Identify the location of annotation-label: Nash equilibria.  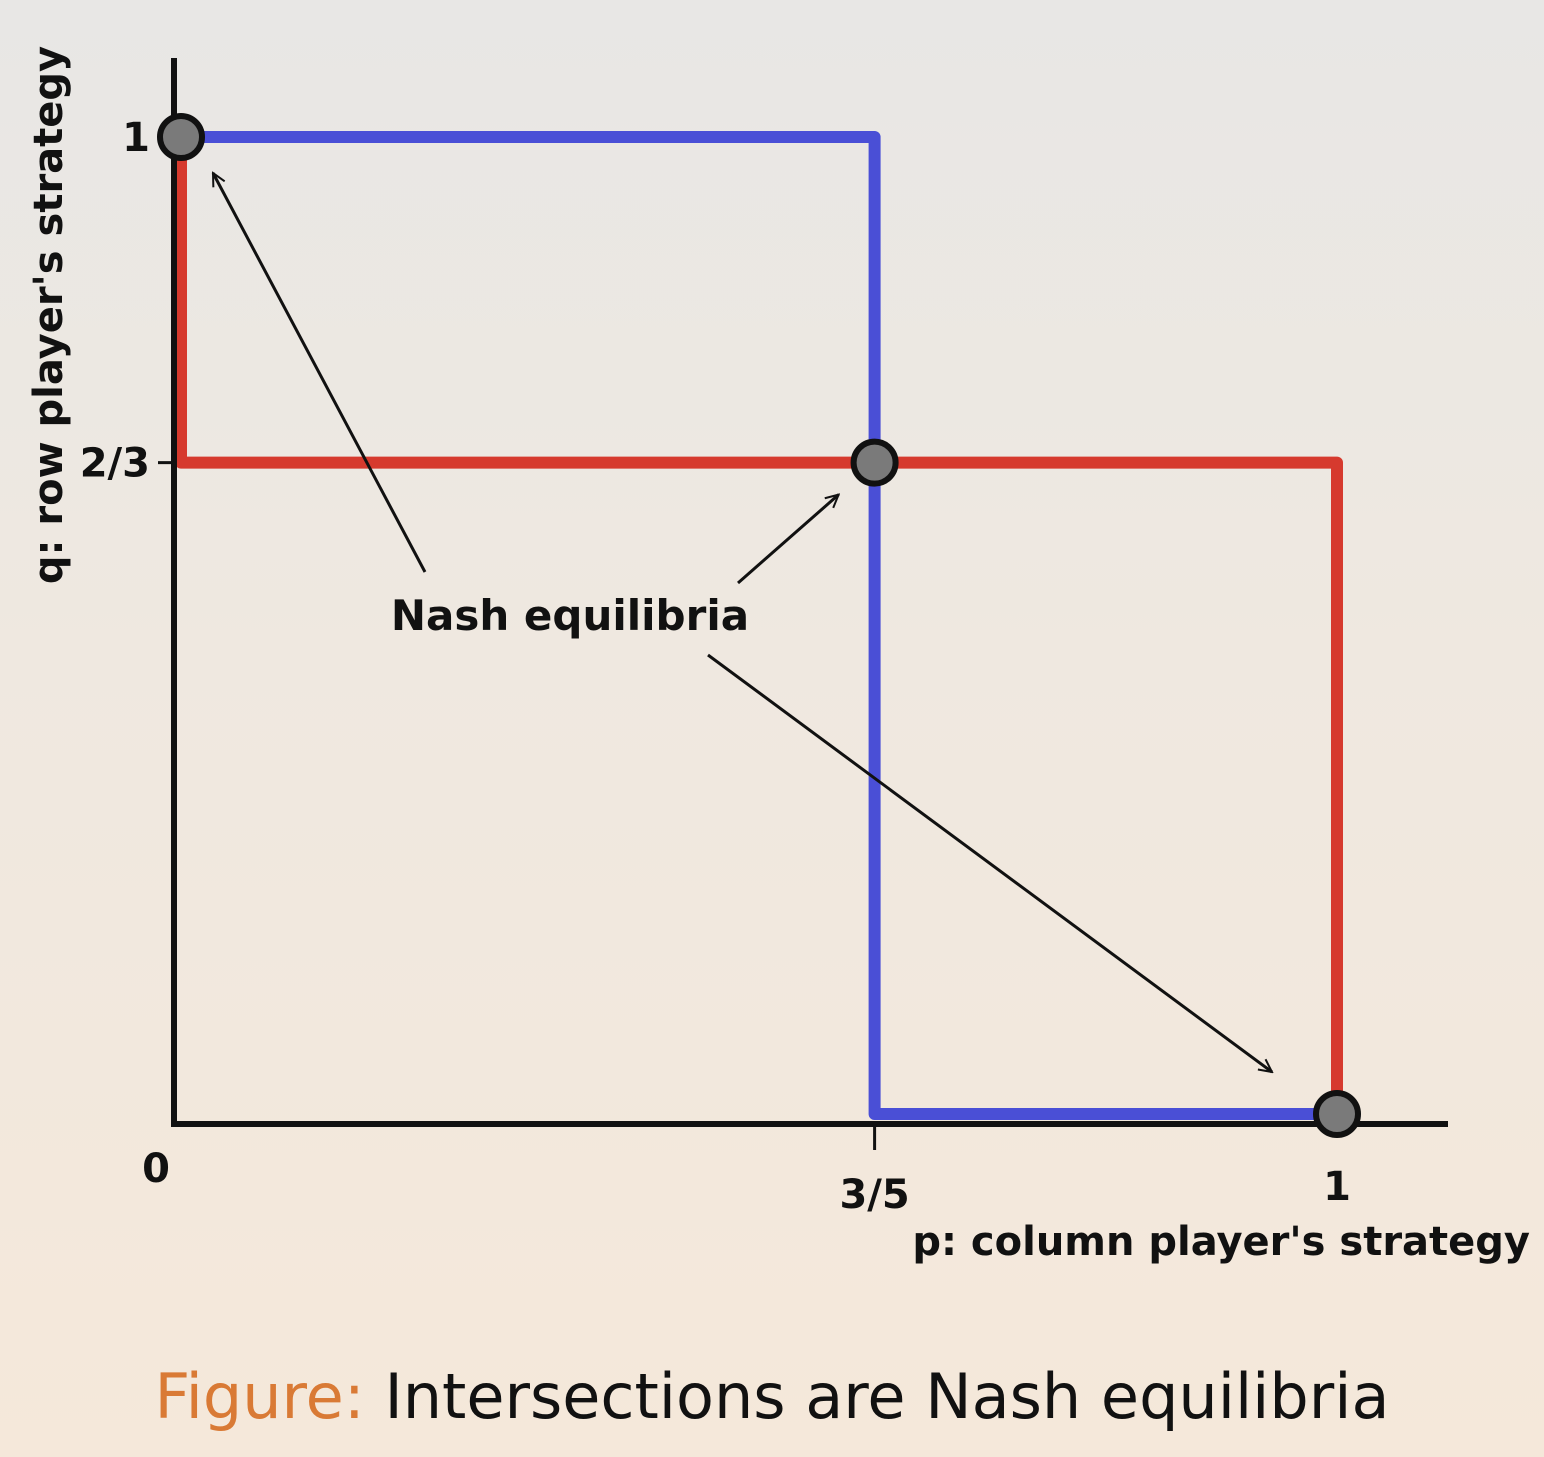
(570, 615).